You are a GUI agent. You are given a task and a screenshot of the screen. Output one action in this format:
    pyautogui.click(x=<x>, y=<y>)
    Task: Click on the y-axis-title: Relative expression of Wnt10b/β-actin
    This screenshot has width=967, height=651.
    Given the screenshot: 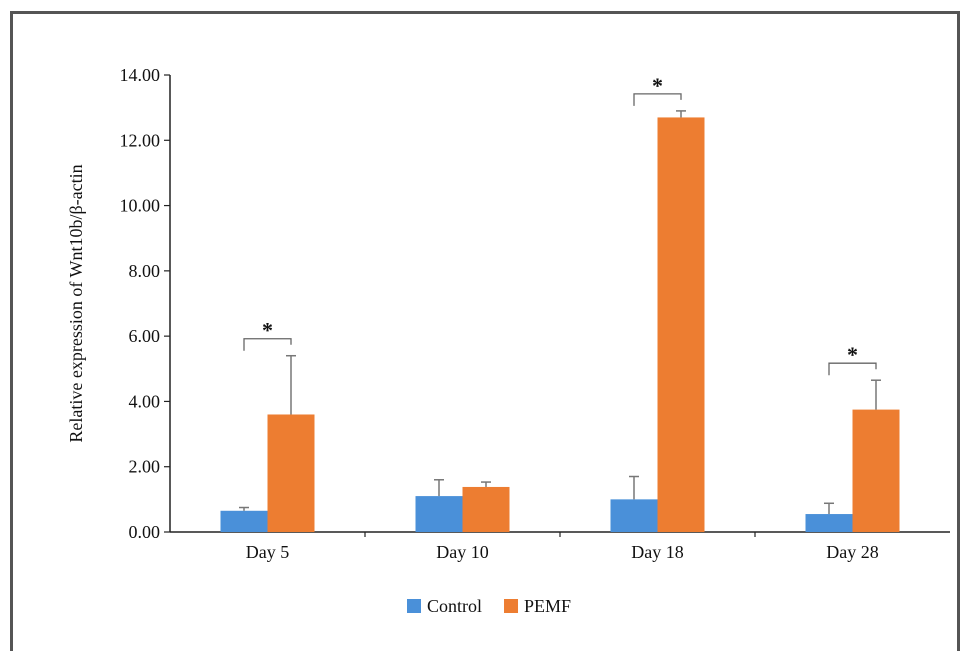 What is the action you would take?
    pyautogui.click(x=76, y=303)
    